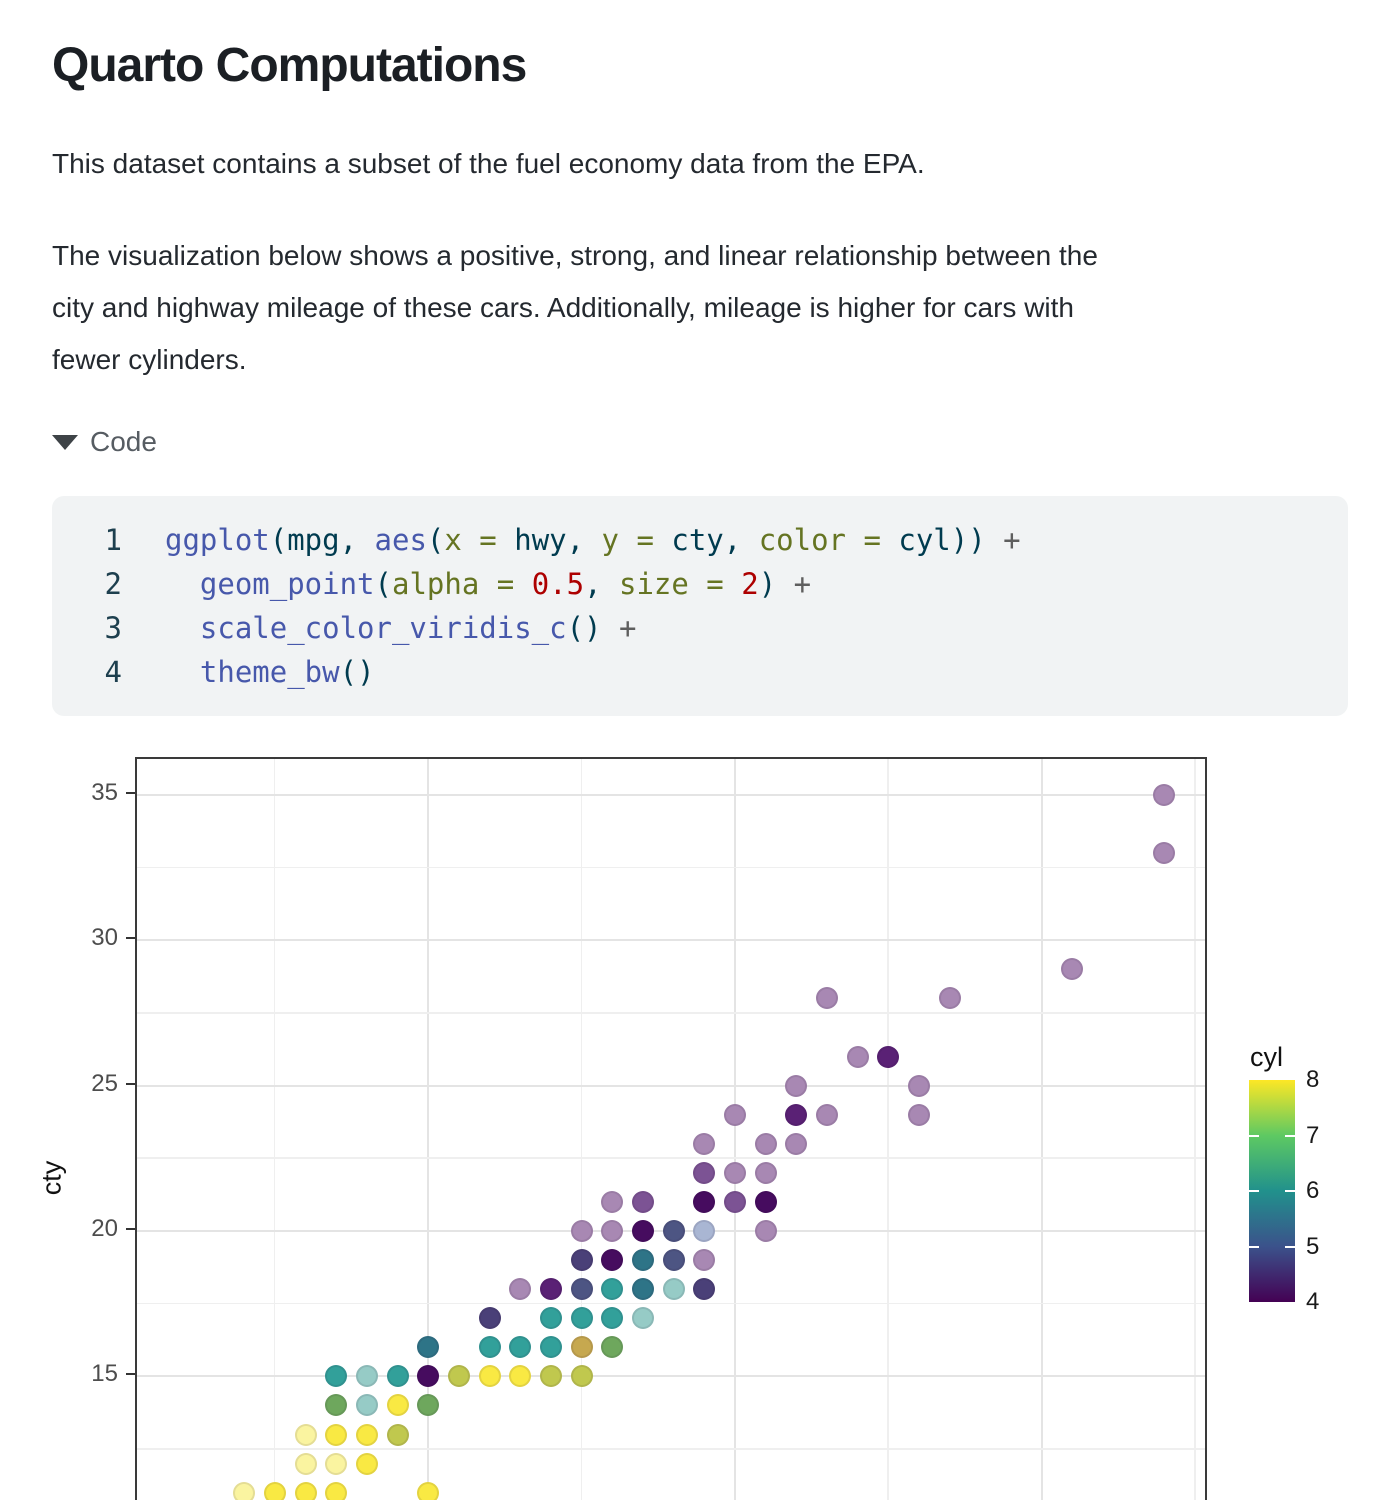 Image resolution: width=1400 pixels, height=1500 pixels. What do you see at coordinates (1313, 1190) in the screenshot?
I see `legend-tick-label: 6` at bounding box center [1313, 1190].